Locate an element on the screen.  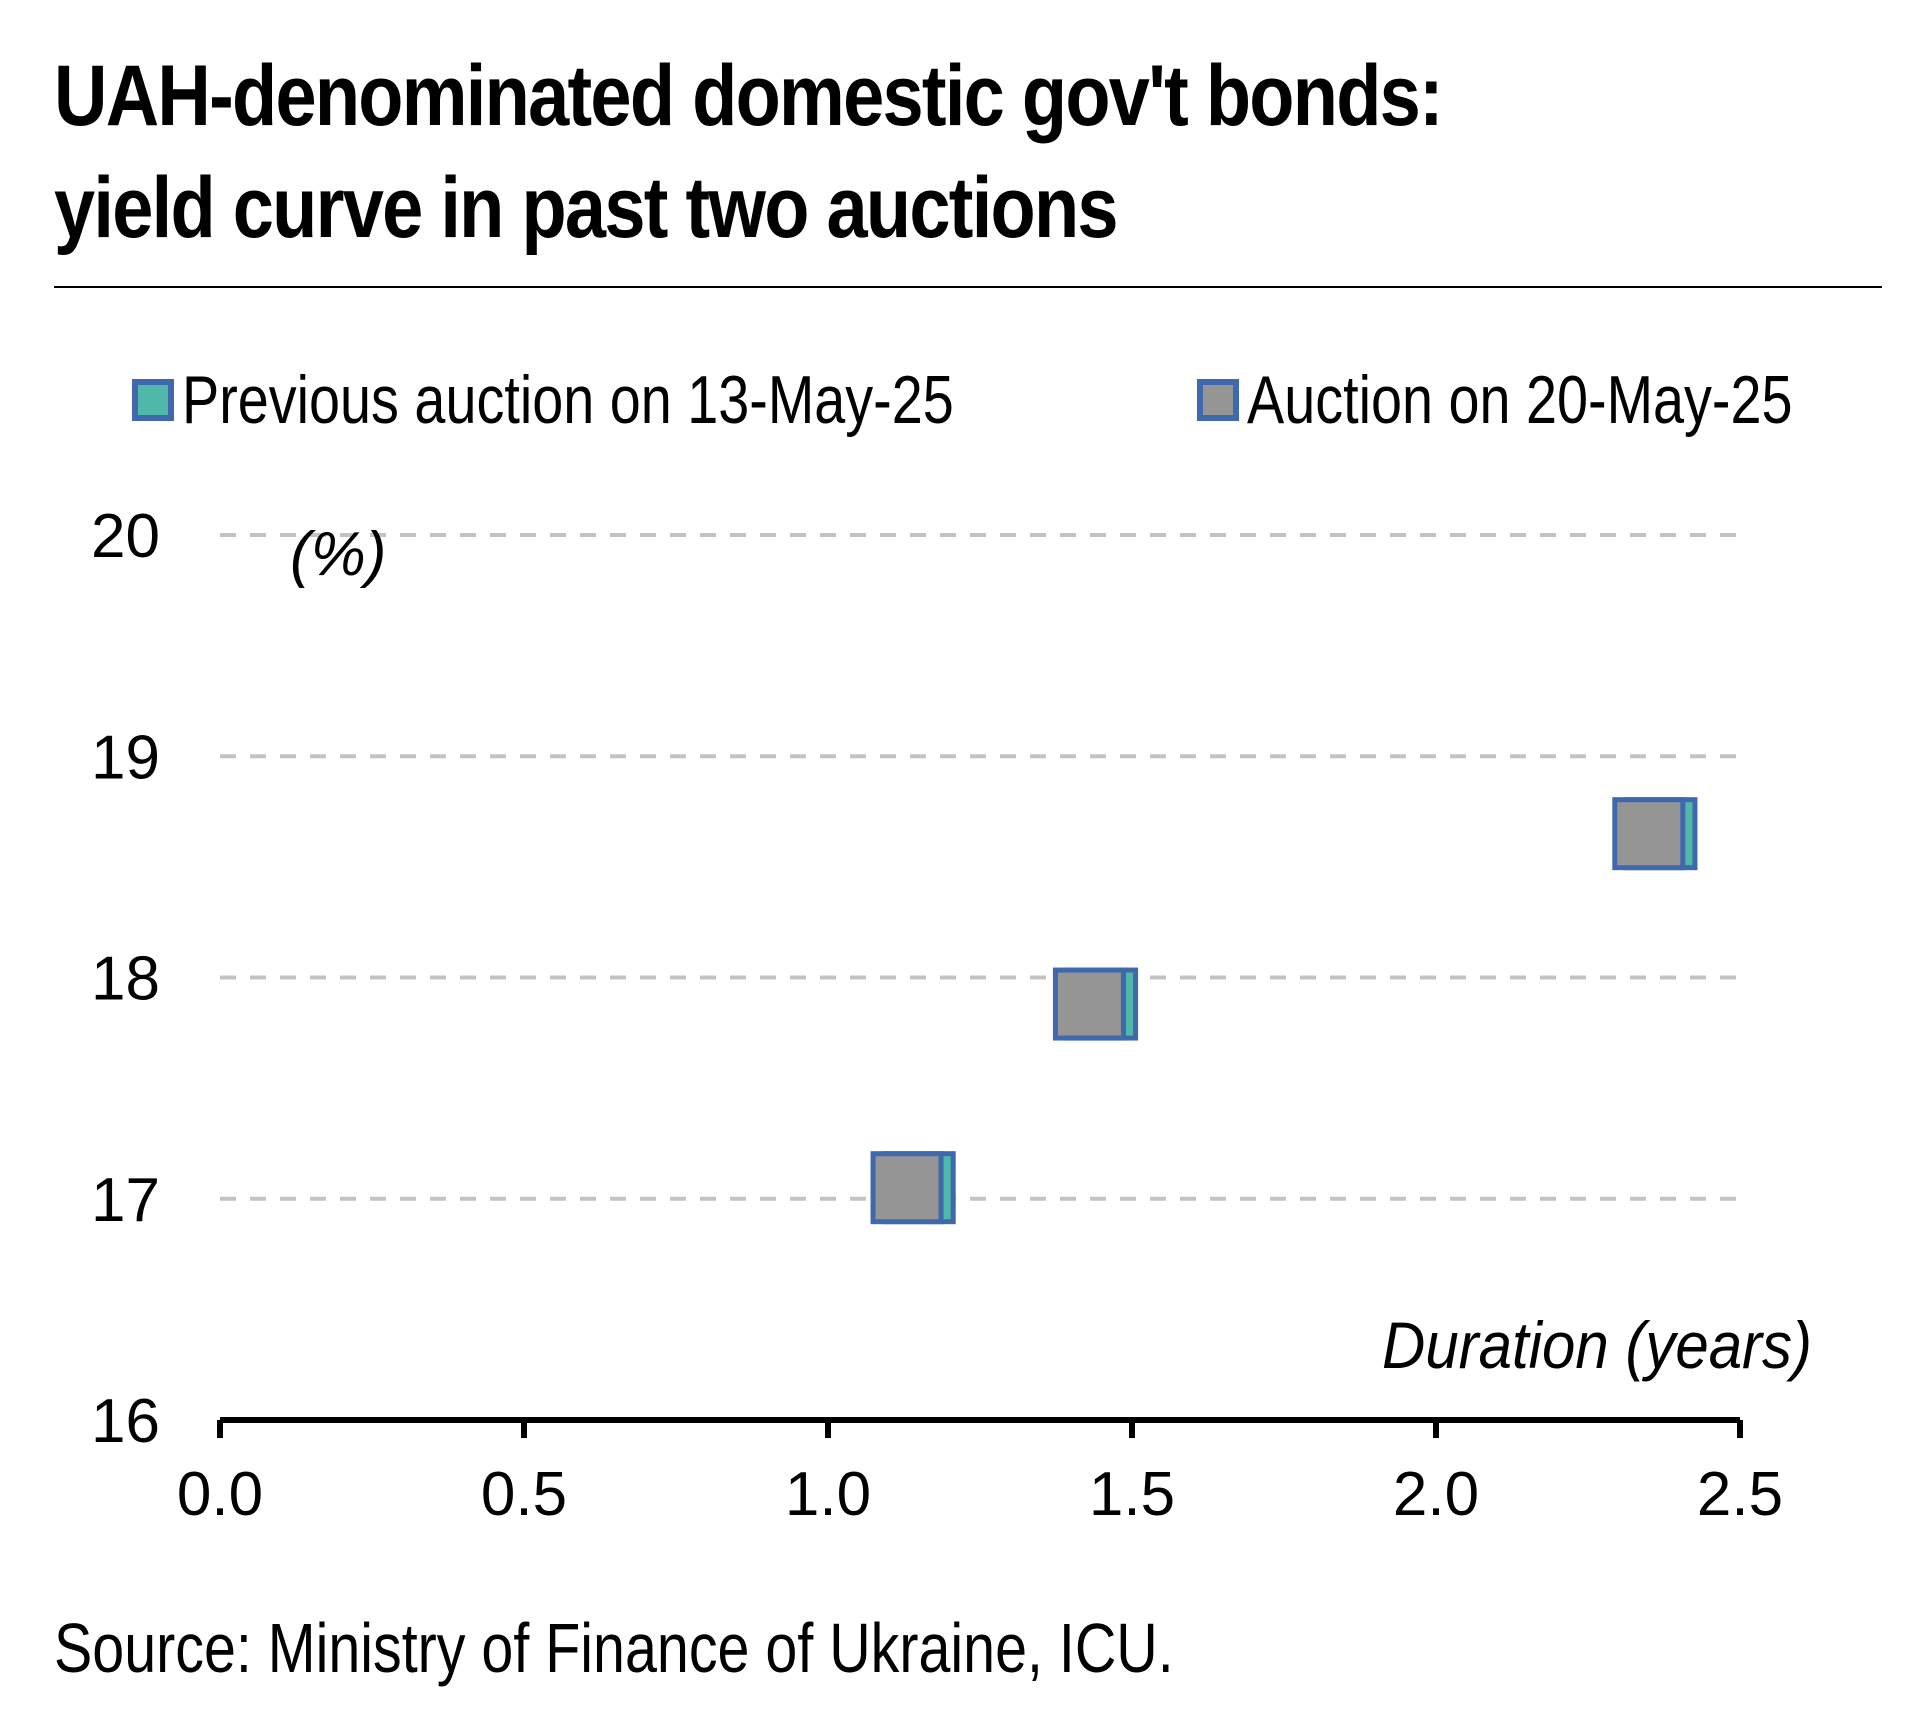
x-tick-label: 0.0 is located at coordinates (220, 1494).